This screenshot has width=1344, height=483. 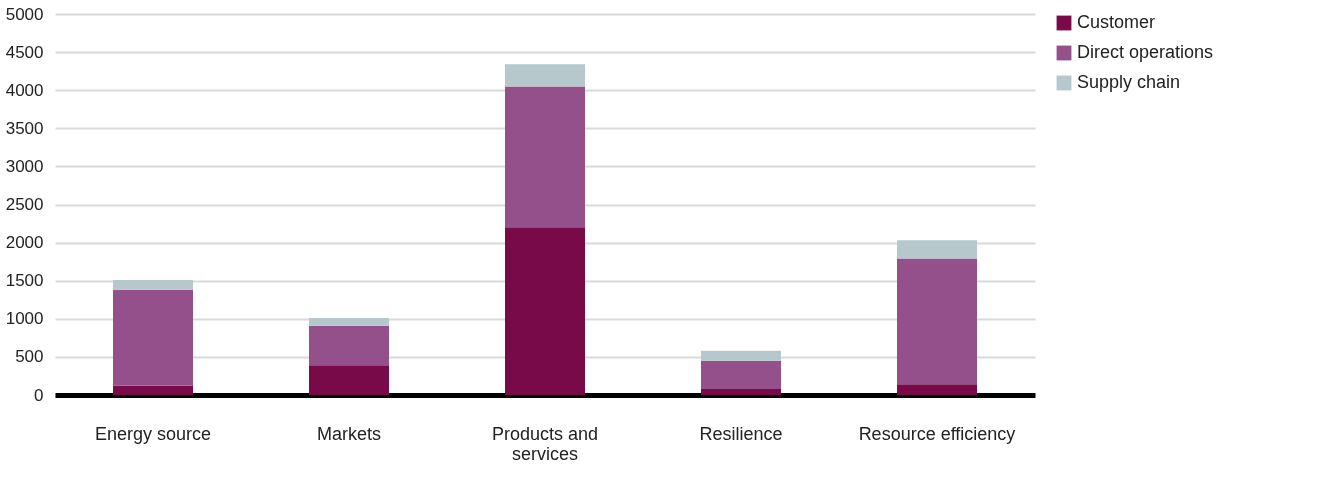 What do you see at coordinates (937, 433) in the screenshot?
I see `x-tick-label: Resource efficiency` at bounding box center [937, 433].